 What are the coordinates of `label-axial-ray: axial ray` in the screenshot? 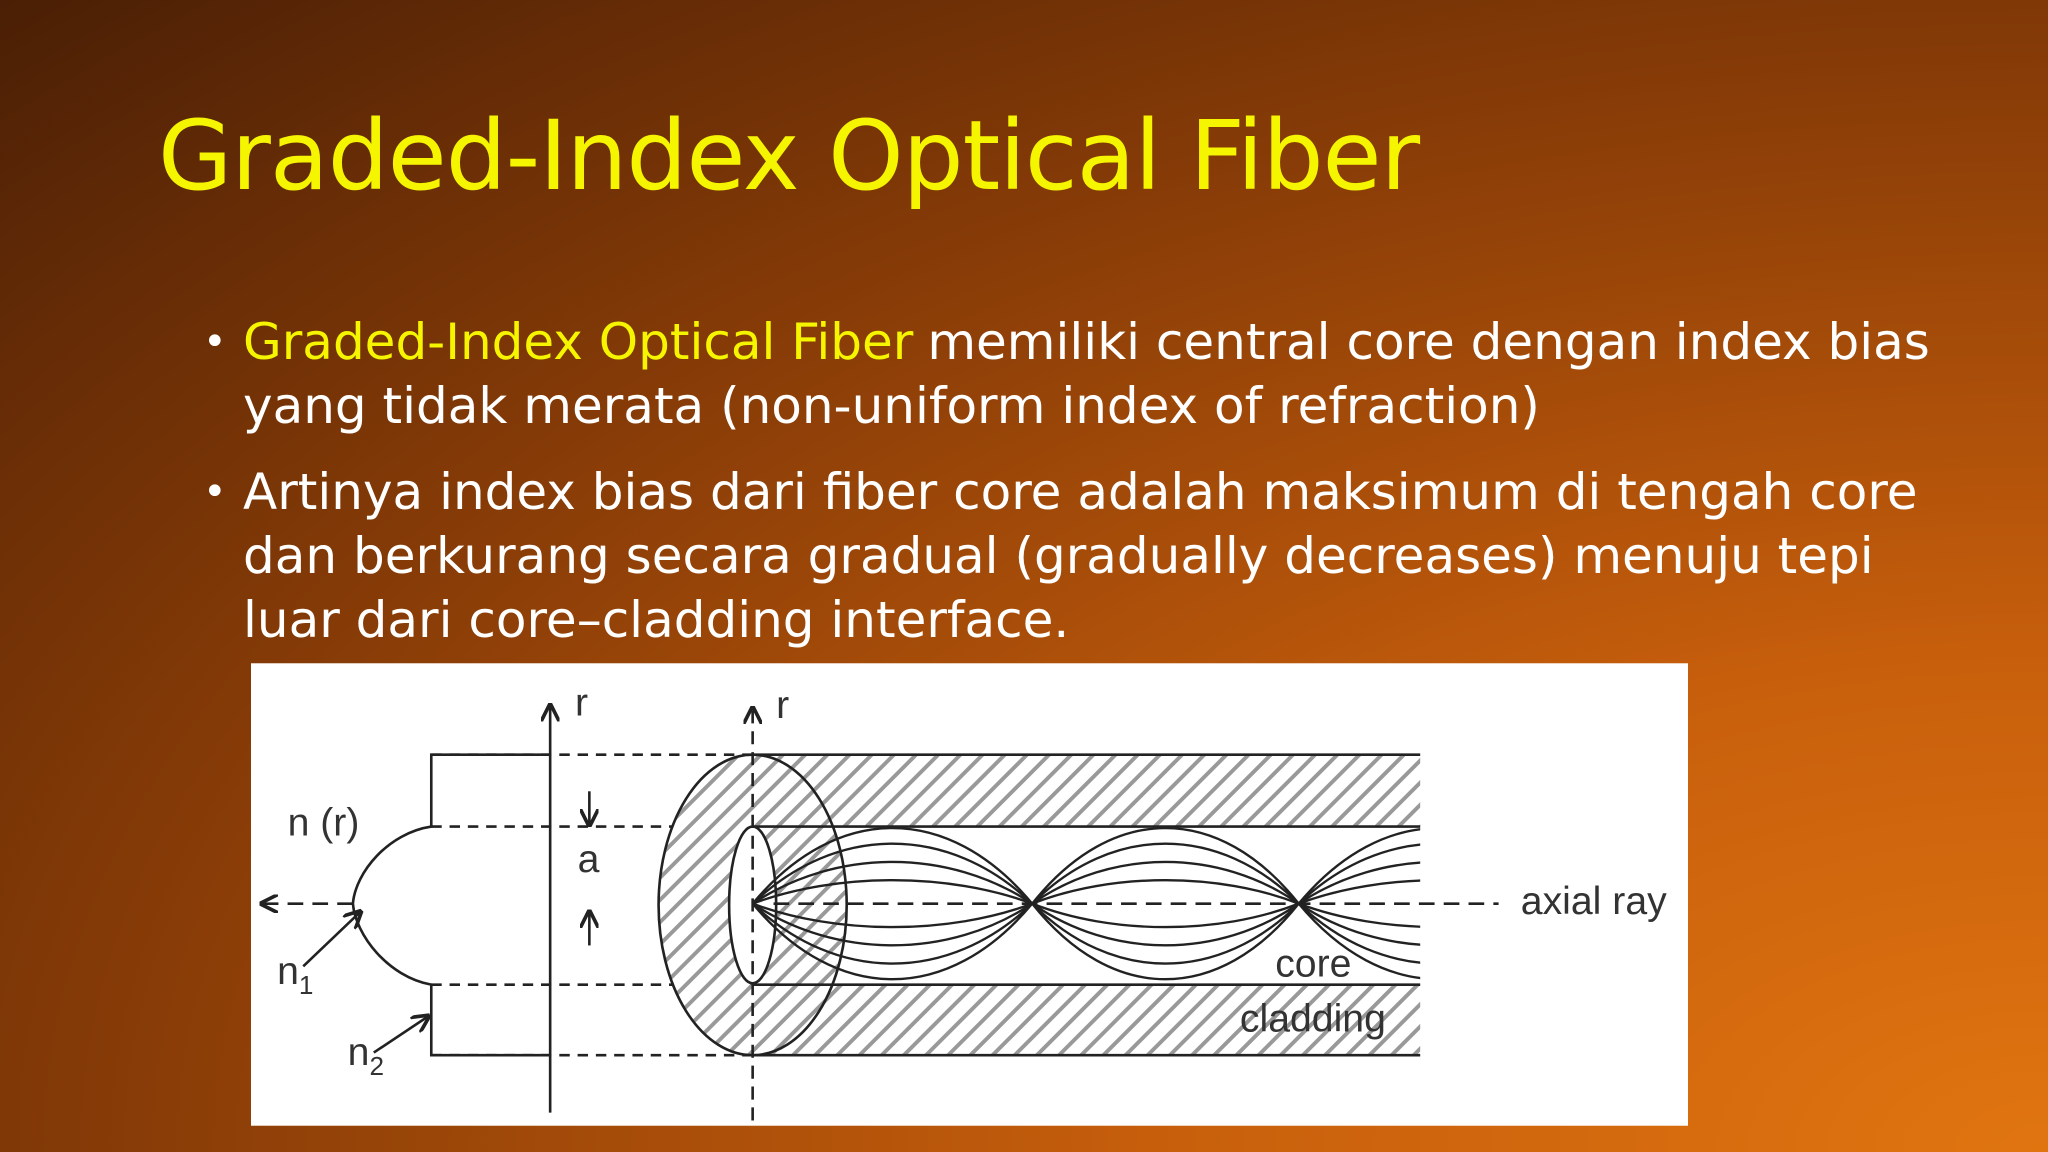 It's located at (1594, 901).